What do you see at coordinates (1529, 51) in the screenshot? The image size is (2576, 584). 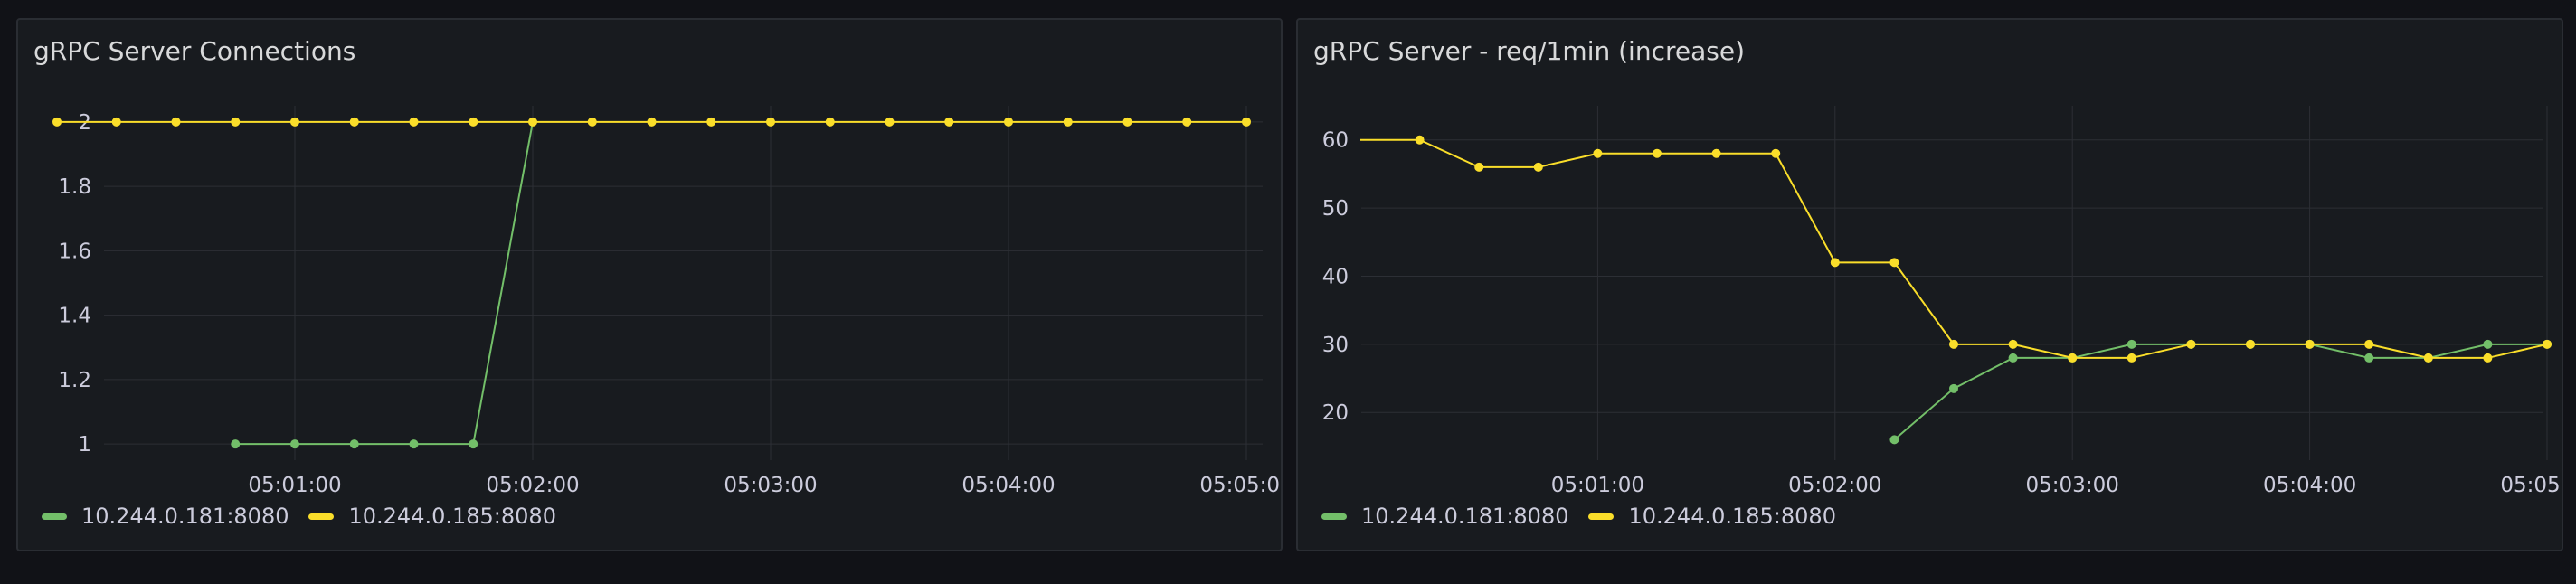 I see `panel-title: gRPC Server - req/1min (increase)` at bounding box center [1529, 51].